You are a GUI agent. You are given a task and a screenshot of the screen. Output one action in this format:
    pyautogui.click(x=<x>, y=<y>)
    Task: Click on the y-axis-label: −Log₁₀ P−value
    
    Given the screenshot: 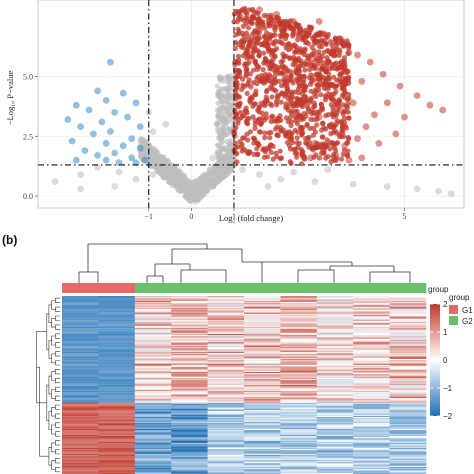 What is the action you would take?
    pyautogui.click(x=10, y=98)
    